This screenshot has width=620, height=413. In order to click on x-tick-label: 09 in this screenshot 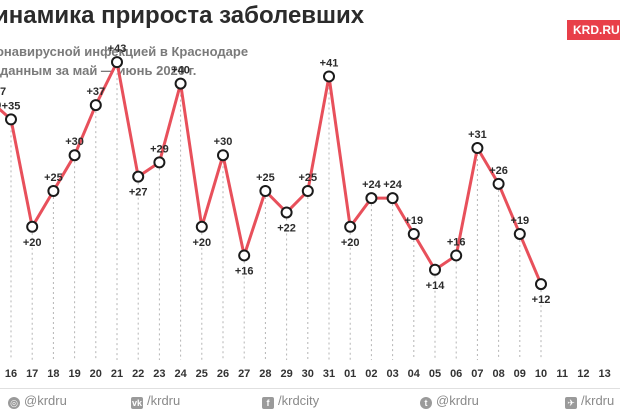, I will do `click(520, 374)`.